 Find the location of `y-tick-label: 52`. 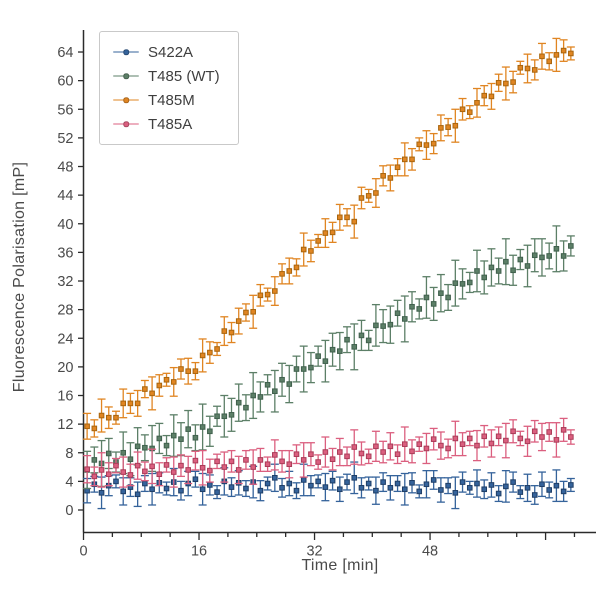

y-tick-label: 52 is located at coordinates (65, 139).